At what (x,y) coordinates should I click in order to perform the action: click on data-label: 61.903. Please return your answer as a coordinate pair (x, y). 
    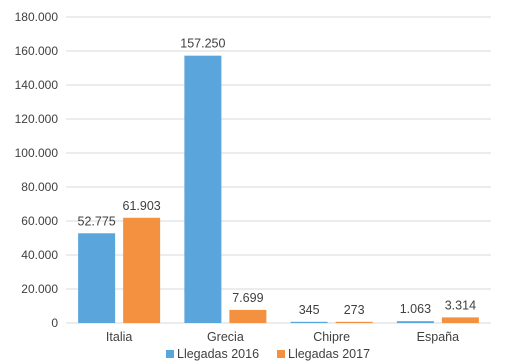
    Looking at the image, I should click on (142, 206).